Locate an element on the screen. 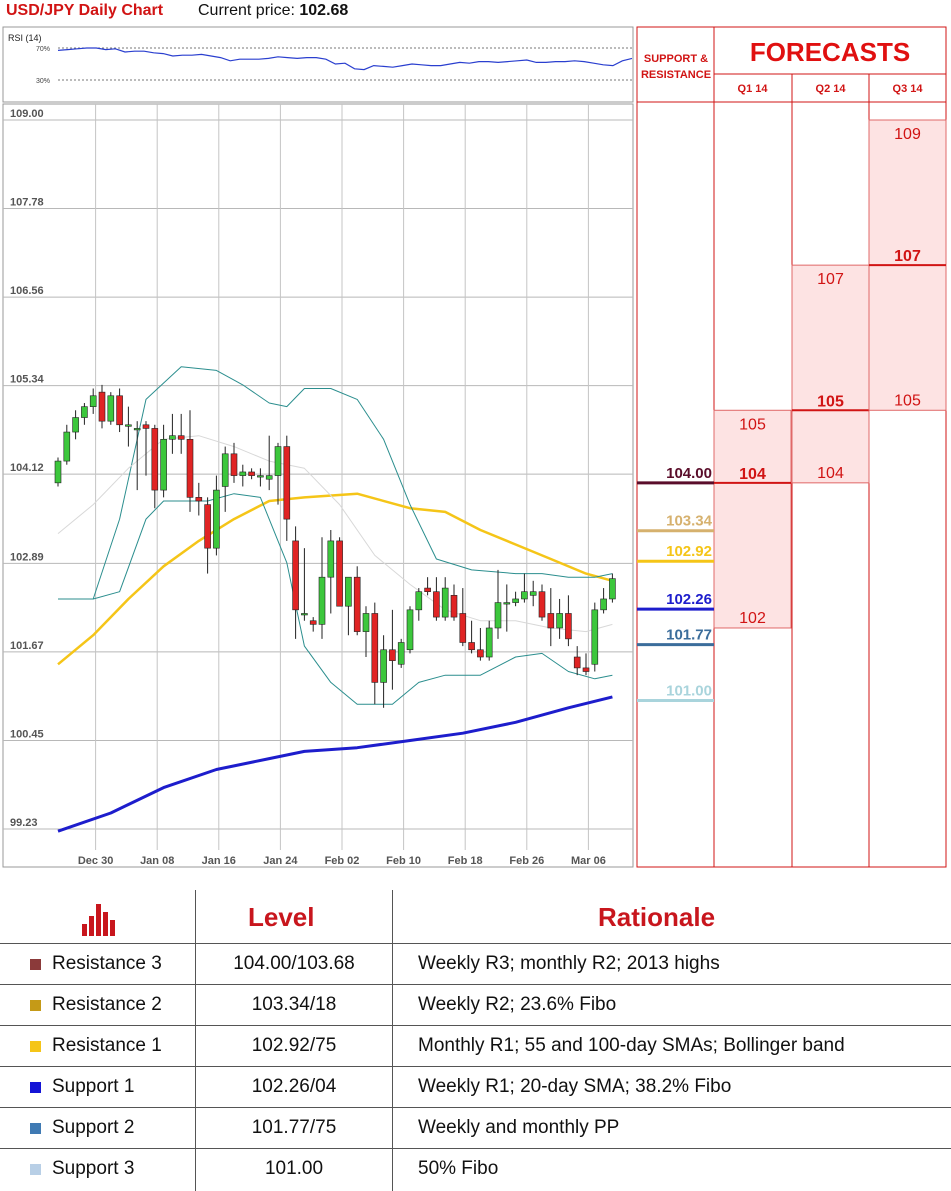 This screenshot has width=951, height=1191. sr-level-label: 102.26 is located at coordinates (689, 599).